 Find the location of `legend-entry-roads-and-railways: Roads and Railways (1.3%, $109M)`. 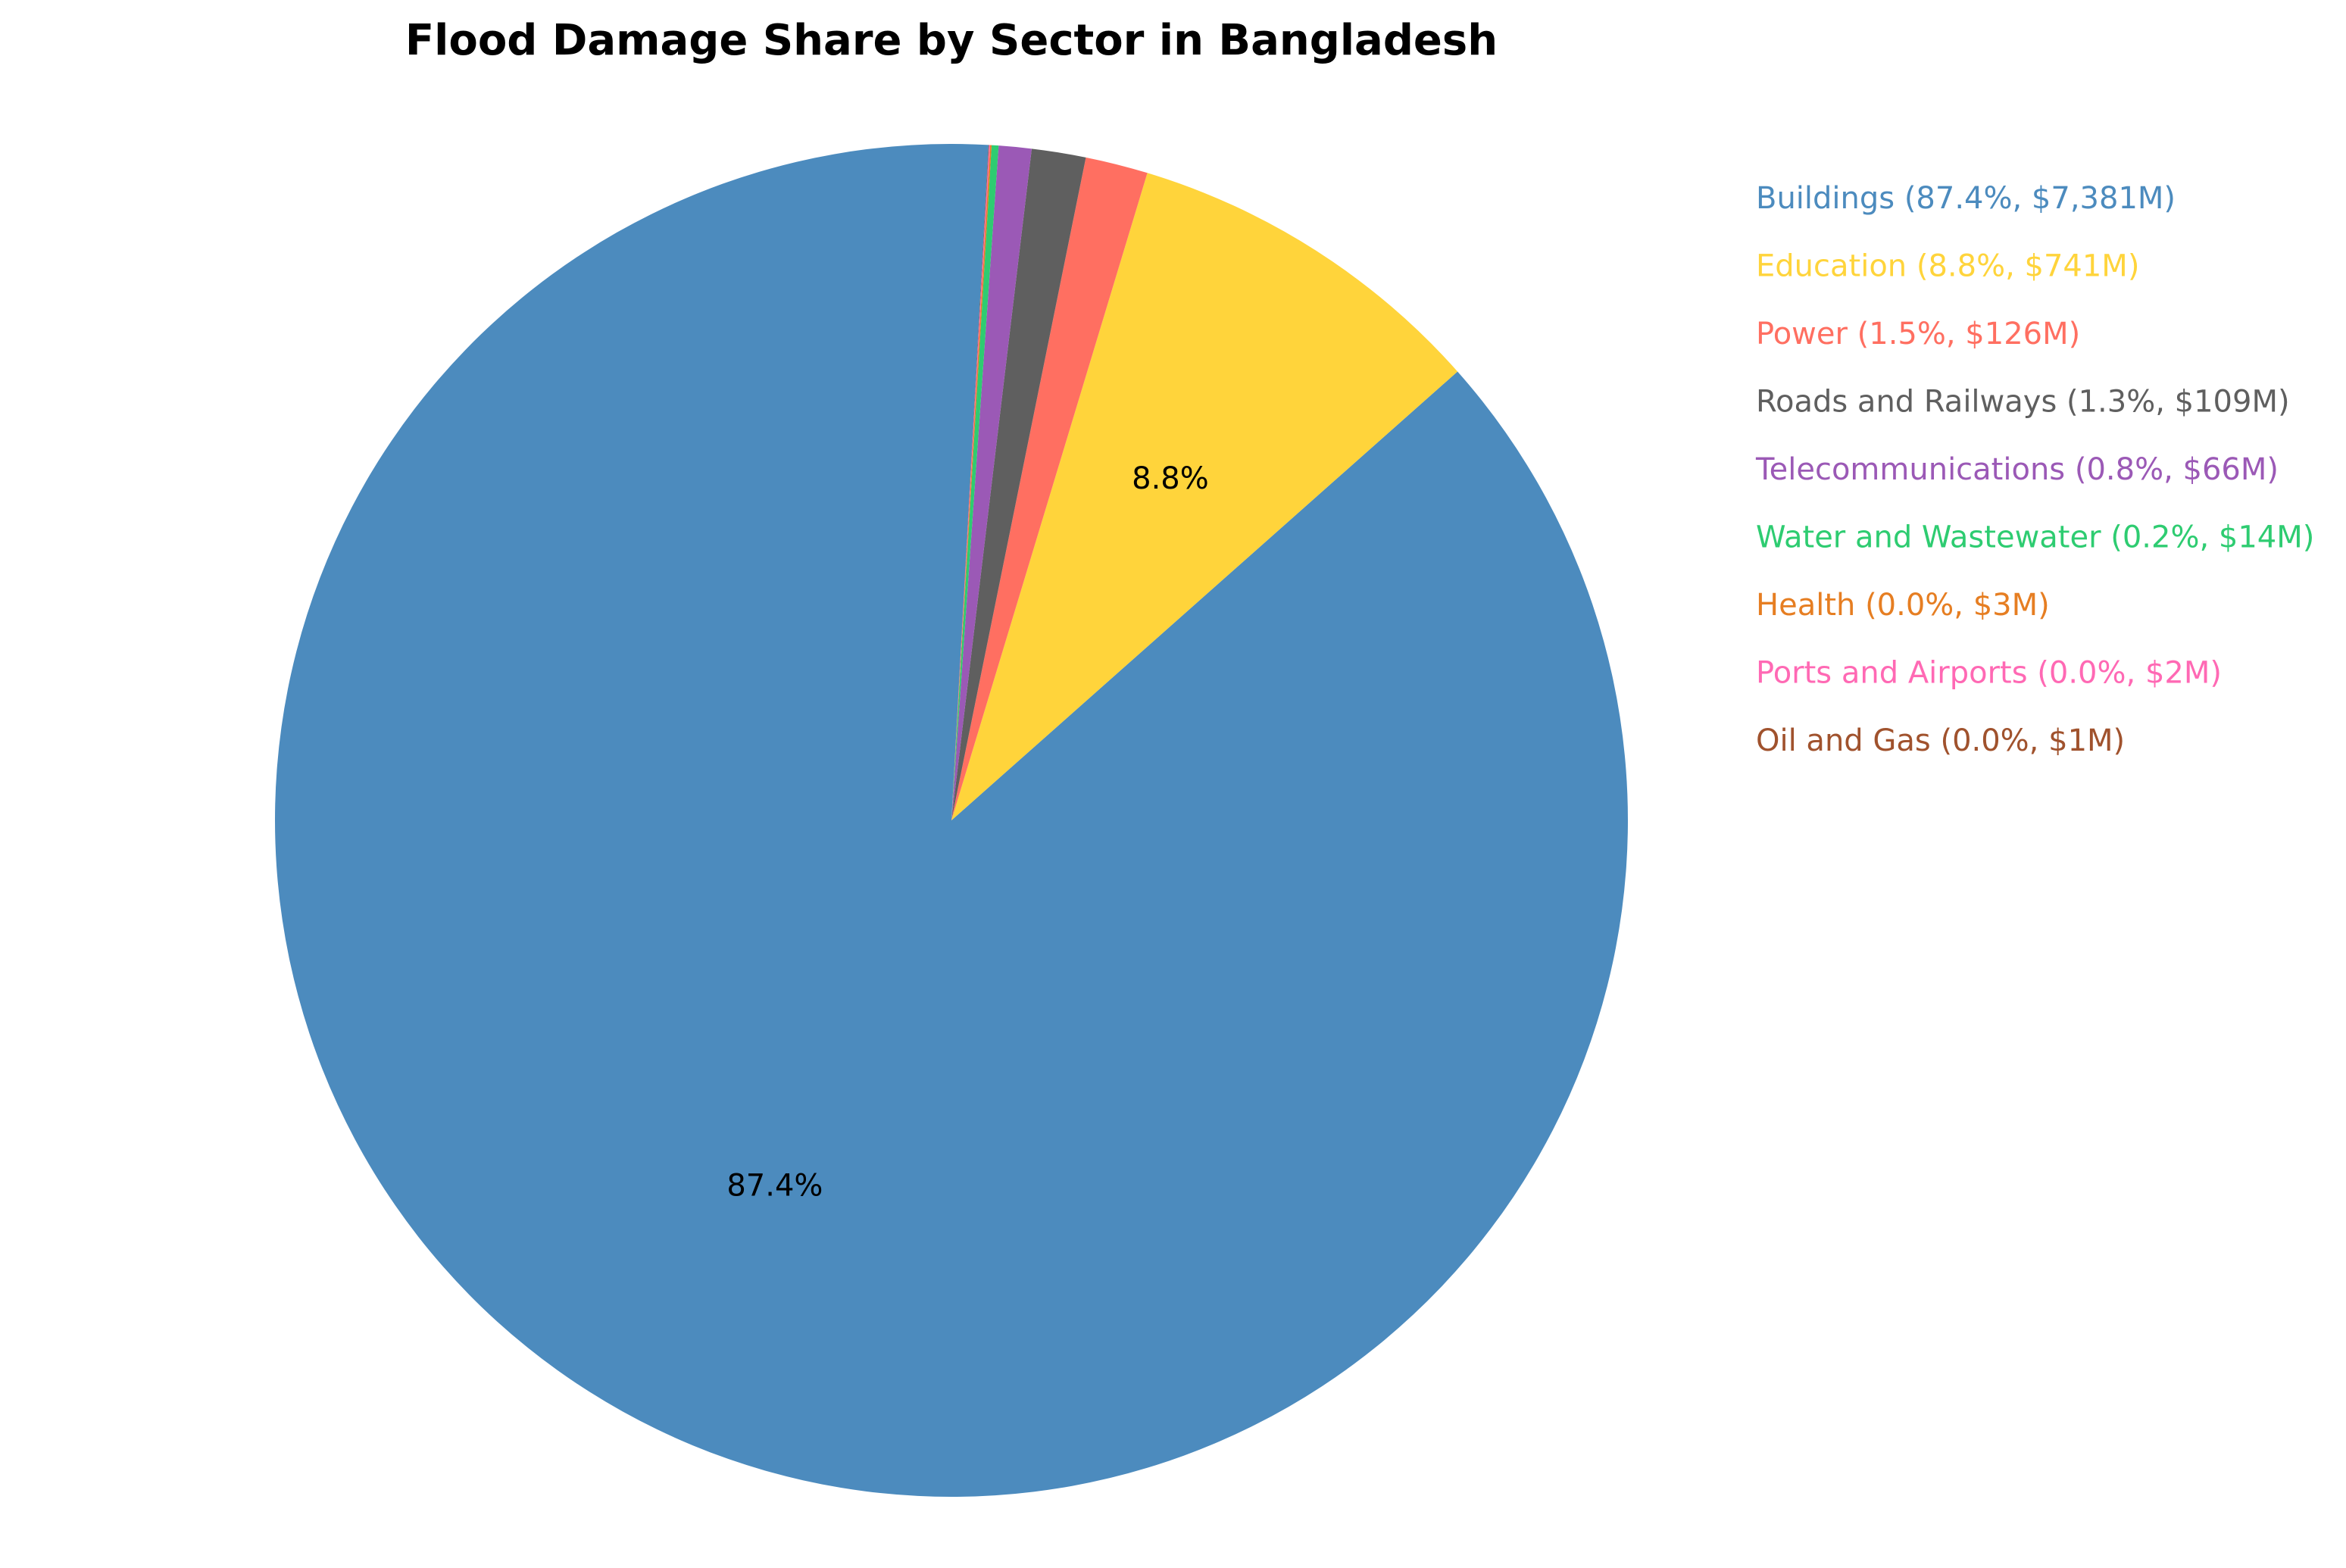

legend-entry-roads-and-railways: Roads and Railways (1.3%, $109M) is located at coordinates (2023, 402).